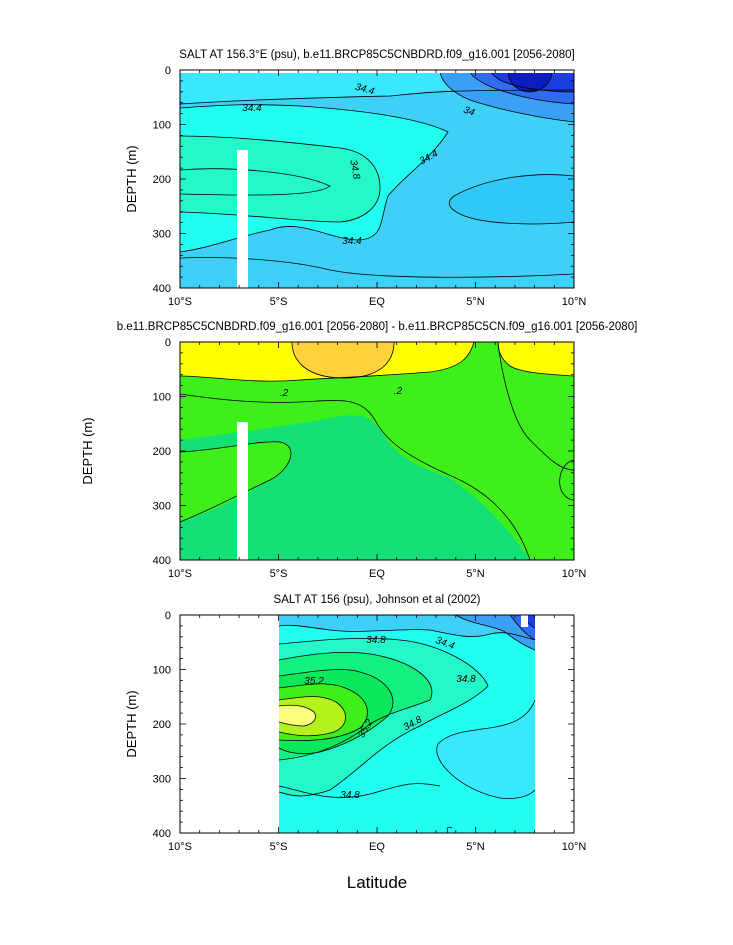 The image size is (733, 945). What do you see at coordinates (87, 450) in the screenshot?
I see `panel-2-y-axis-label: DEPTH (m)` at bounding box center [87, 450].